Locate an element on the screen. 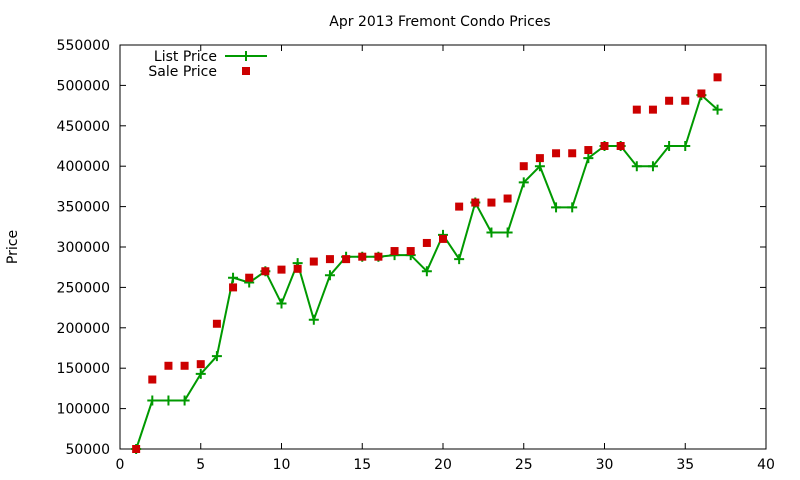 This screenshot has width=800, height=480. y-tick-label: 250000 is located at coordinates (83, 288).